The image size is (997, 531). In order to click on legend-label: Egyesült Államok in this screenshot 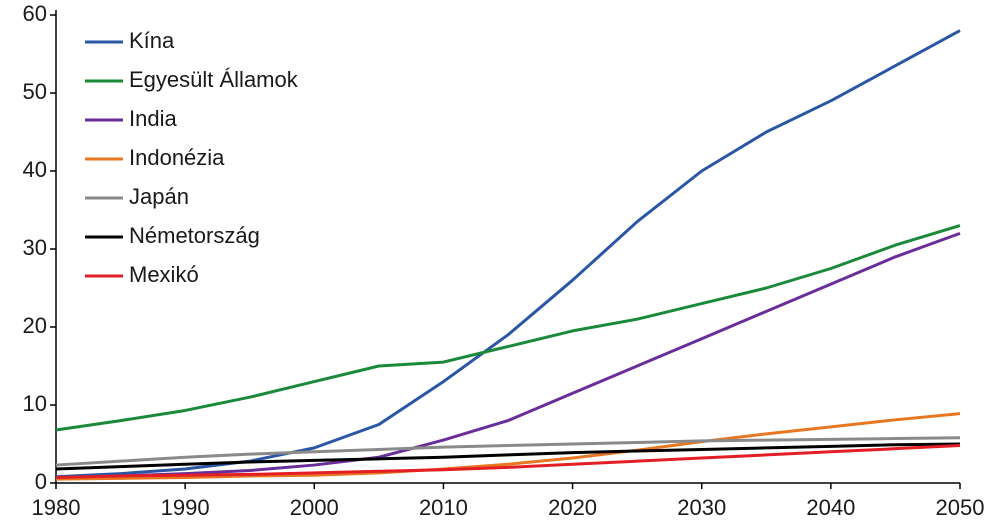, I will do `click(214, 79)`.